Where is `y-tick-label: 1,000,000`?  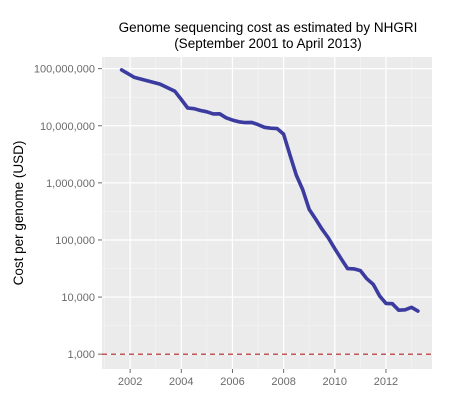 y-tick-label: 1,000,000 is located at coordinates (70, 184).